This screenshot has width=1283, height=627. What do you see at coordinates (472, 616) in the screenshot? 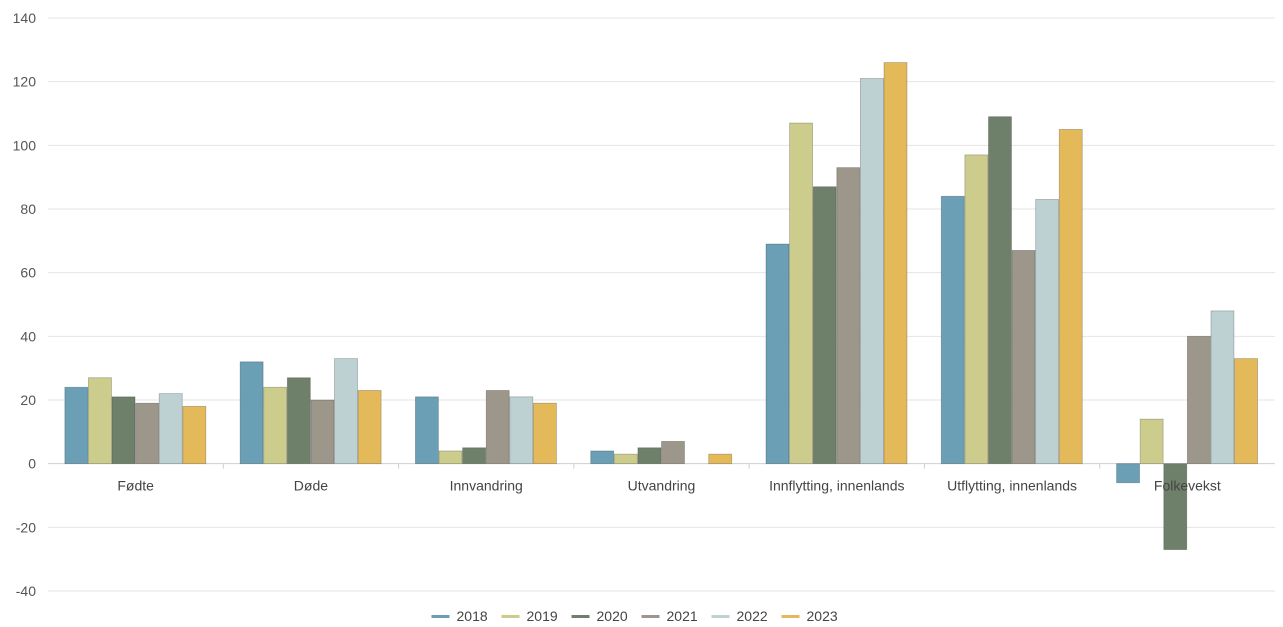
I see `legend-label-2018: 2018` at bounding box center [472, 616].